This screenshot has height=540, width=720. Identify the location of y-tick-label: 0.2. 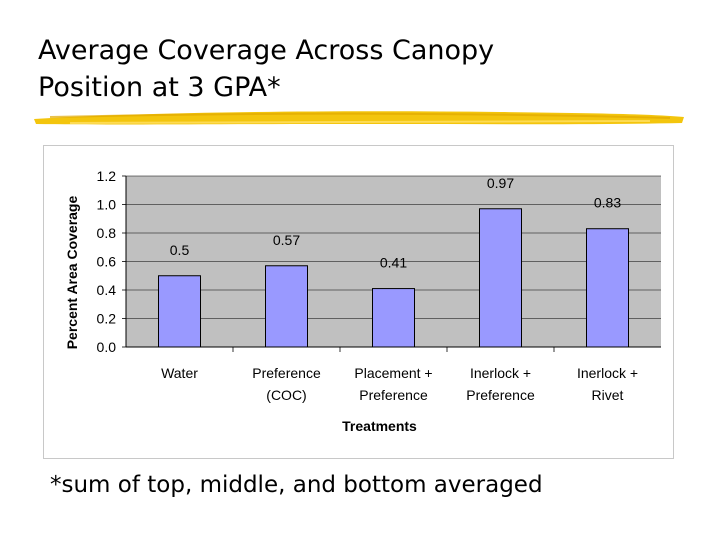
(107, 319).